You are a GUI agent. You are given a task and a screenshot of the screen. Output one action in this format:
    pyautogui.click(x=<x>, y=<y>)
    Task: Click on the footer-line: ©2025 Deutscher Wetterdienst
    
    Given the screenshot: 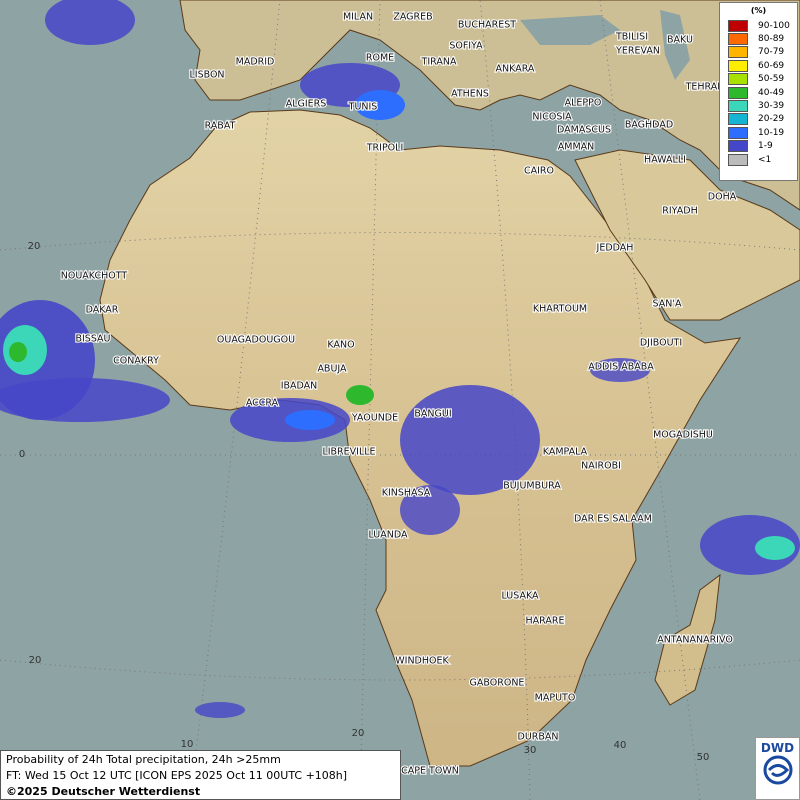 What is the action you would take?
    pyautogui.click(x=103, y=791)
    